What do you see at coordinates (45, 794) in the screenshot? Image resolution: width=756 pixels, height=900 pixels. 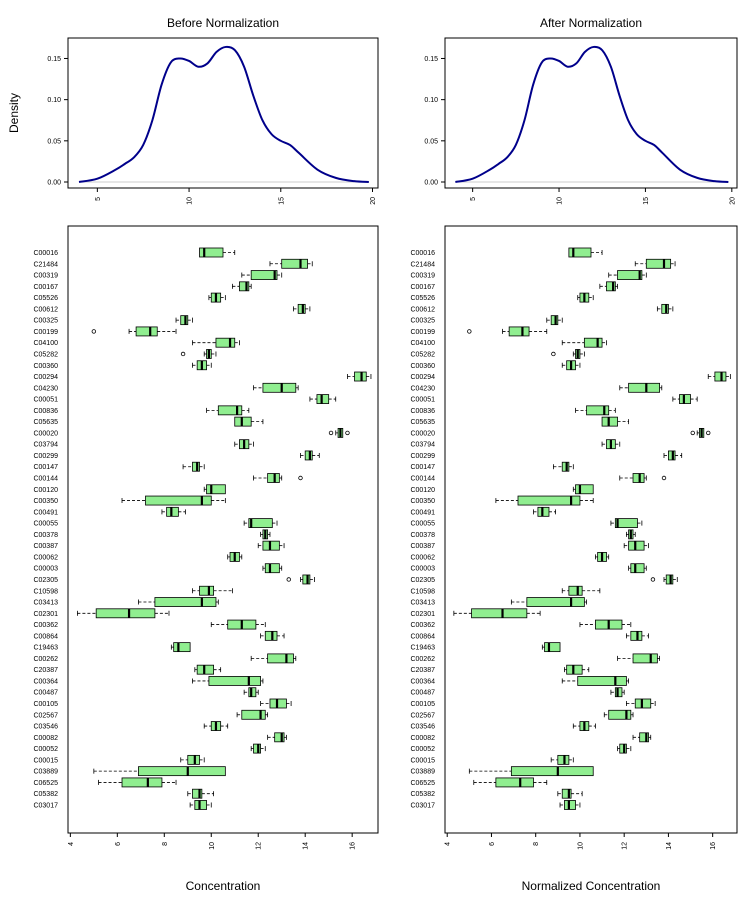 I see `category-label: C05382` at bounding box center [45, 794].